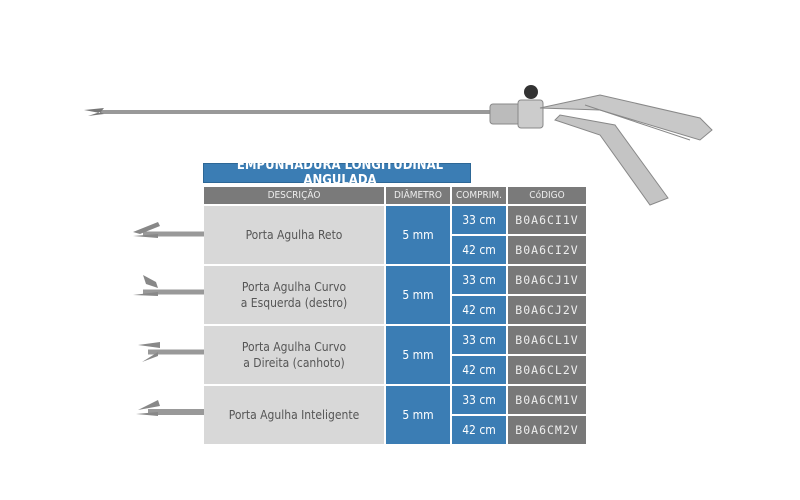 This screenshot has width=800, height=500. What do you see at coordinates (547, 430) in the screenshot?
I see `code-cell: B0A6CM2V` at bounding box center [547, 430].